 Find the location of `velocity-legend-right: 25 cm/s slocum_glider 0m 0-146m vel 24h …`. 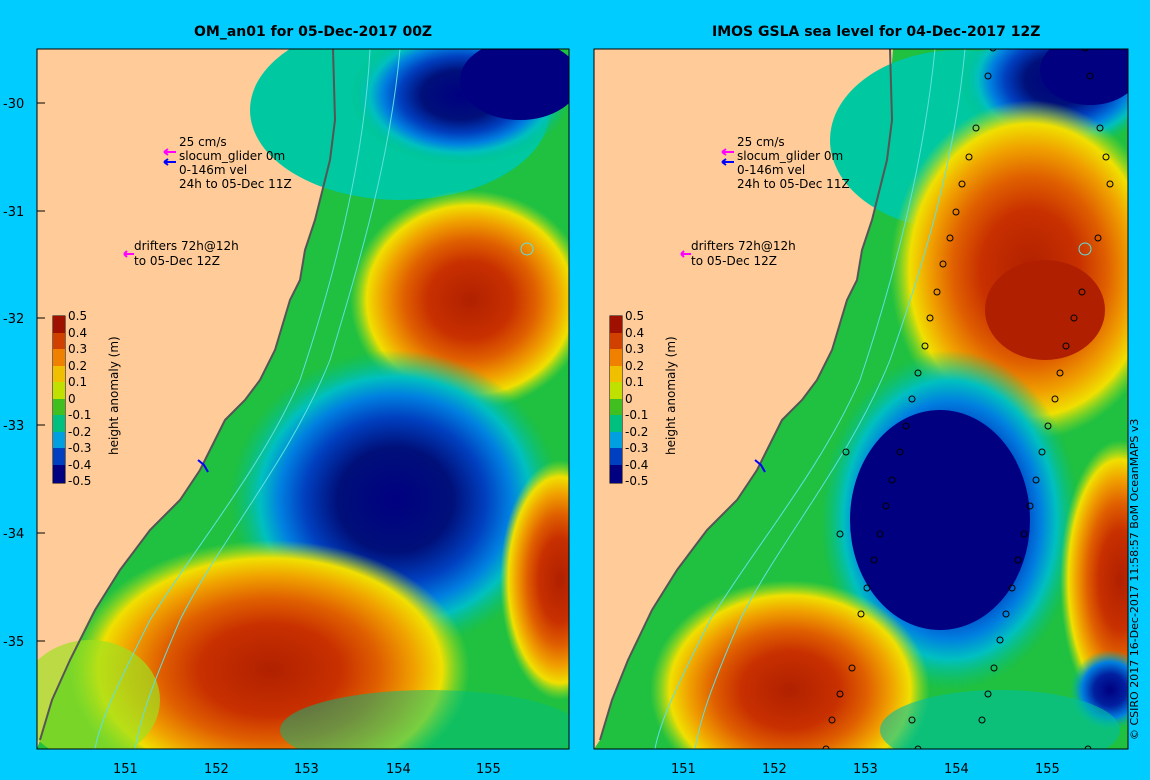

velocity-legend-right: 25 cm/s slocum_glider 0m 0-146m vel 24h … is located at coordinates (785, 163).